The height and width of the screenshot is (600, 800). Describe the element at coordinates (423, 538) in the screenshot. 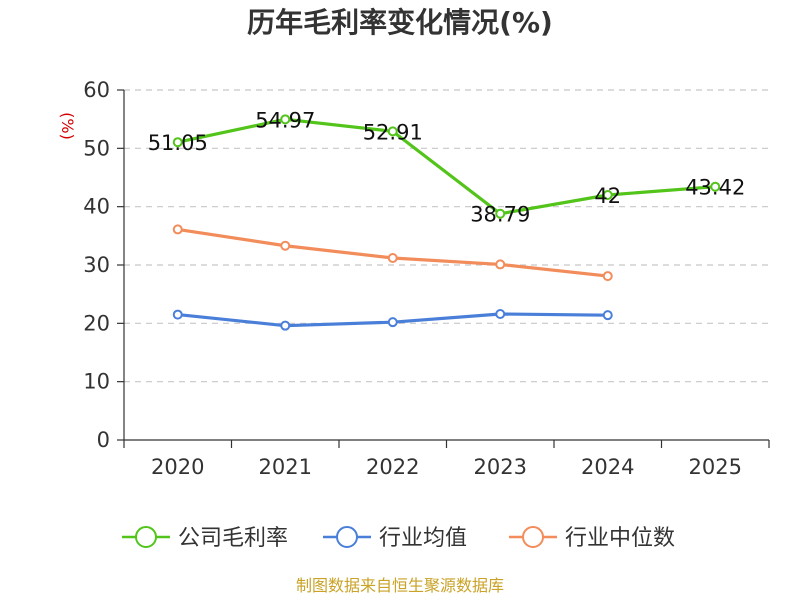

I see `legend-label: 行业均值` at that location.